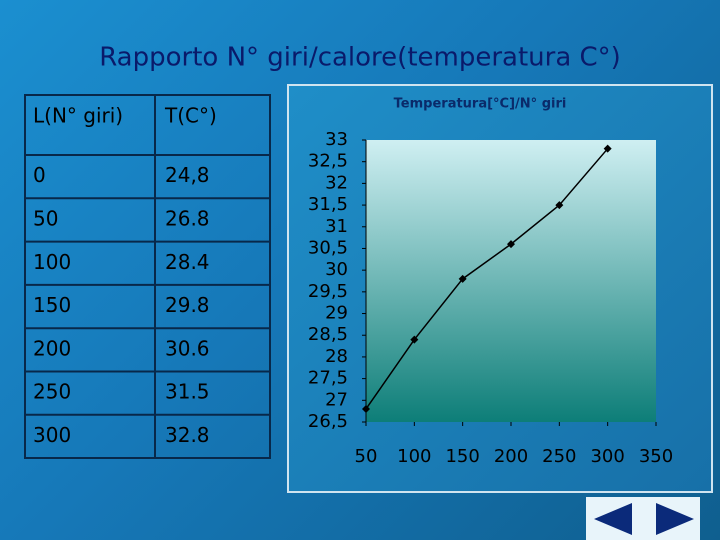 Image resolution: width=720 pixels, height=540 pixels. I want to click on y-tick-label: 32,5, so click(328, 161).